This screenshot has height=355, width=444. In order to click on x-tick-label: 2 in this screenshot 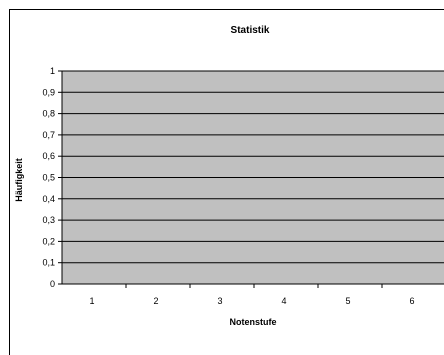, I will do `click(155, 301)`.